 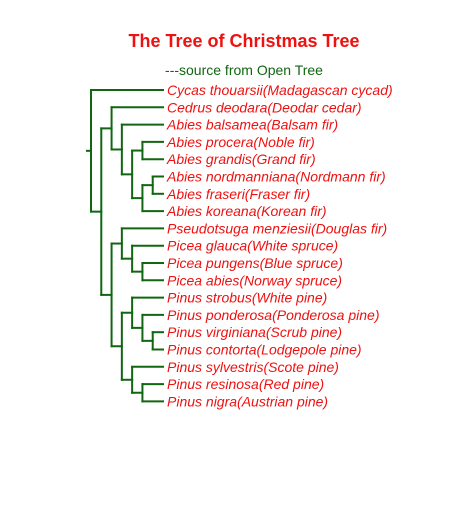 I want to click on tip-label: Pseudotsuga menziesii(Douglas fir), so click(x=277, y=228).